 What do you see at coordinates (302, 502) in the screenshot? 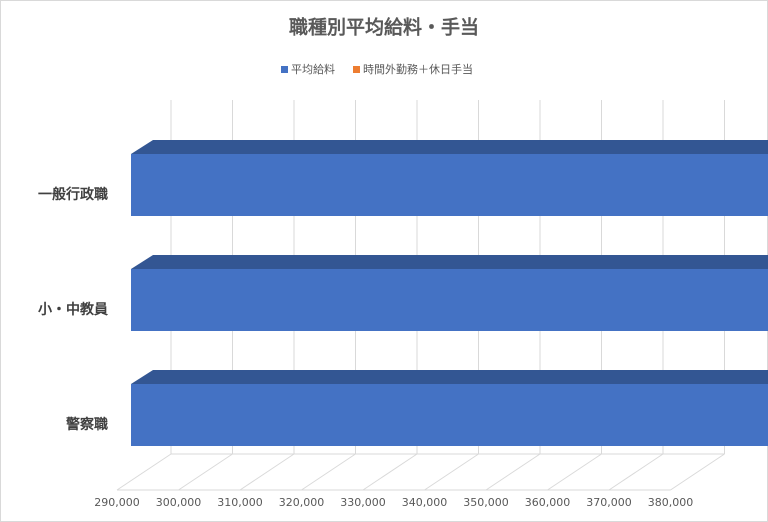
I see `x-tick-label: 320,000` at bounding box center [302, 502].